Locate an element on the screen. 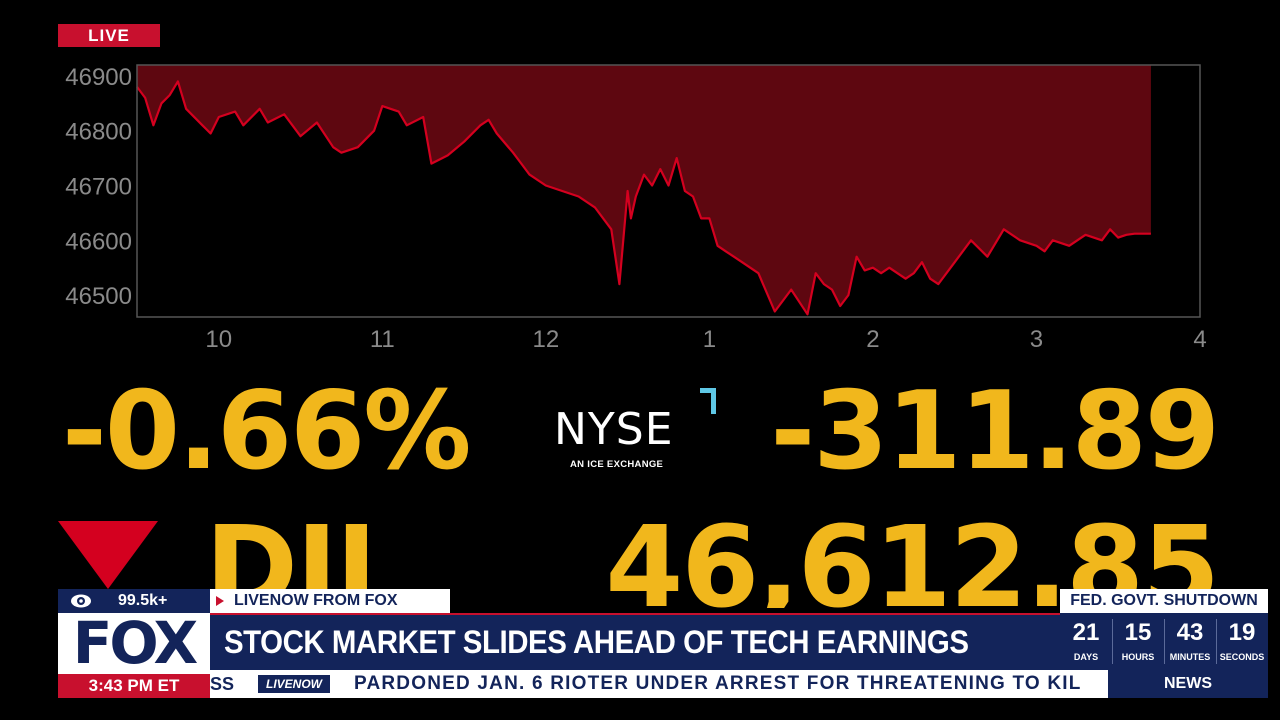 This screenshot has height=720, width=1280. y-tick-label: 46700 is located at coordinates (98, 187).